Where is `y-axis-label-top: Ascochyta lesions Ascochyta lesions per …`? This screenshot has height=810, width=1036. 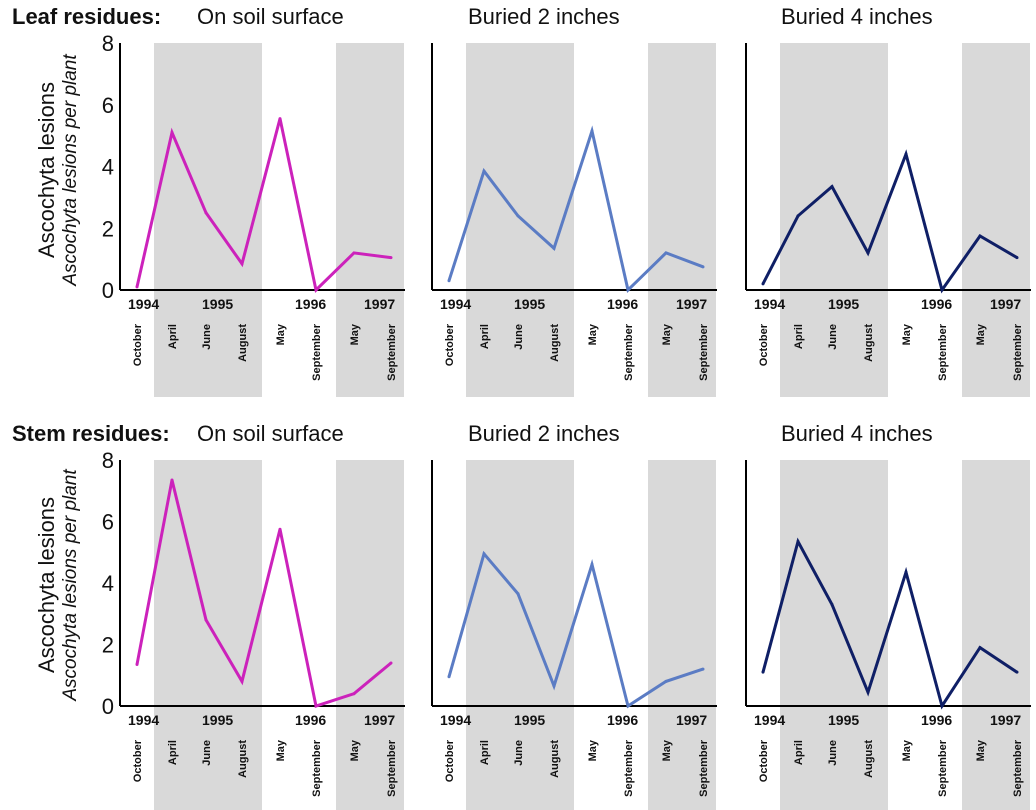
y-axis-label-top: Ascochyta lesions Ascochyta lesions per … is located at coordinates (57, 170).